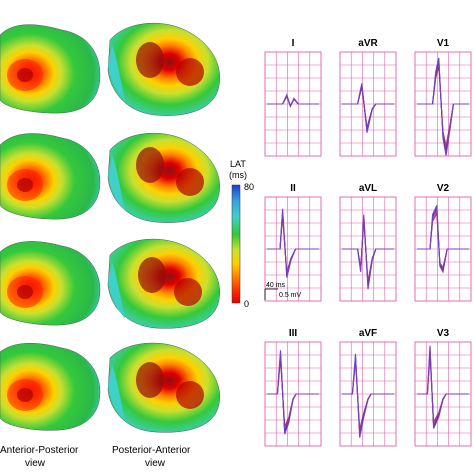  Describe the element at coordinates (39, 450) in the screenshot. I see `caption-ap-line1: Anterior-Posterior` at that location.